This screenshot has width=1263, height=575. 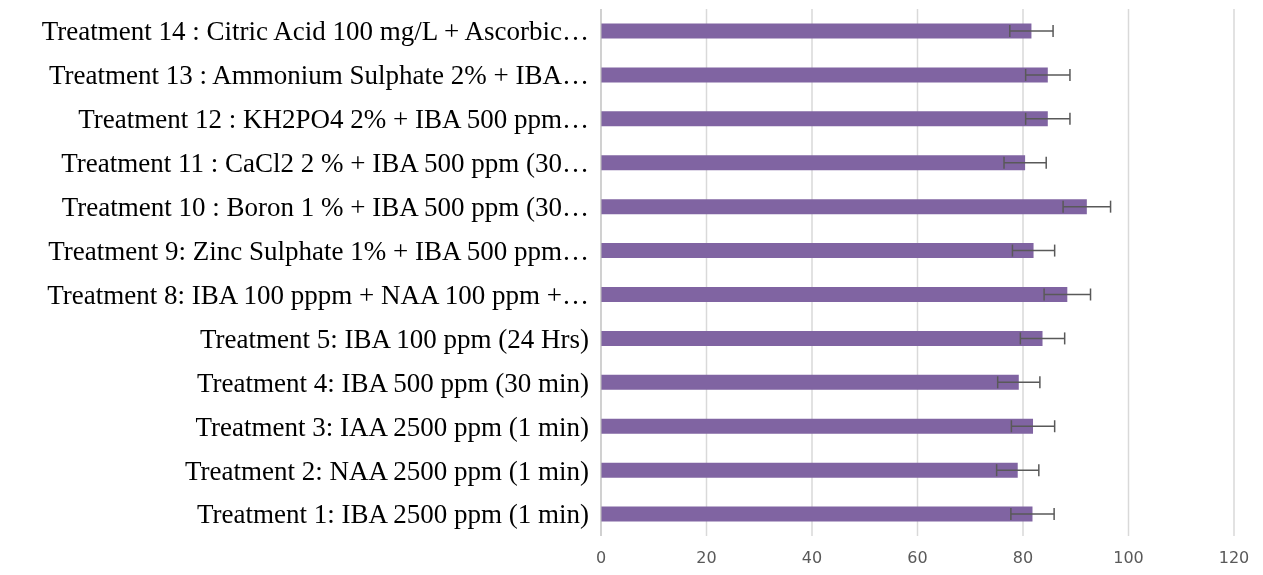 I want to click on x-tick-label: 0, so click(x=601, y=558).